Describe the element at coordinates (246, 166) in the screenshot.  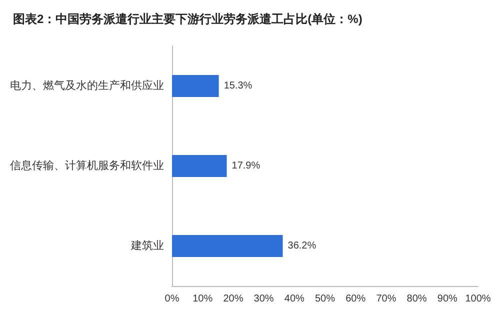
I see `data-label: 17.9%` at that location.